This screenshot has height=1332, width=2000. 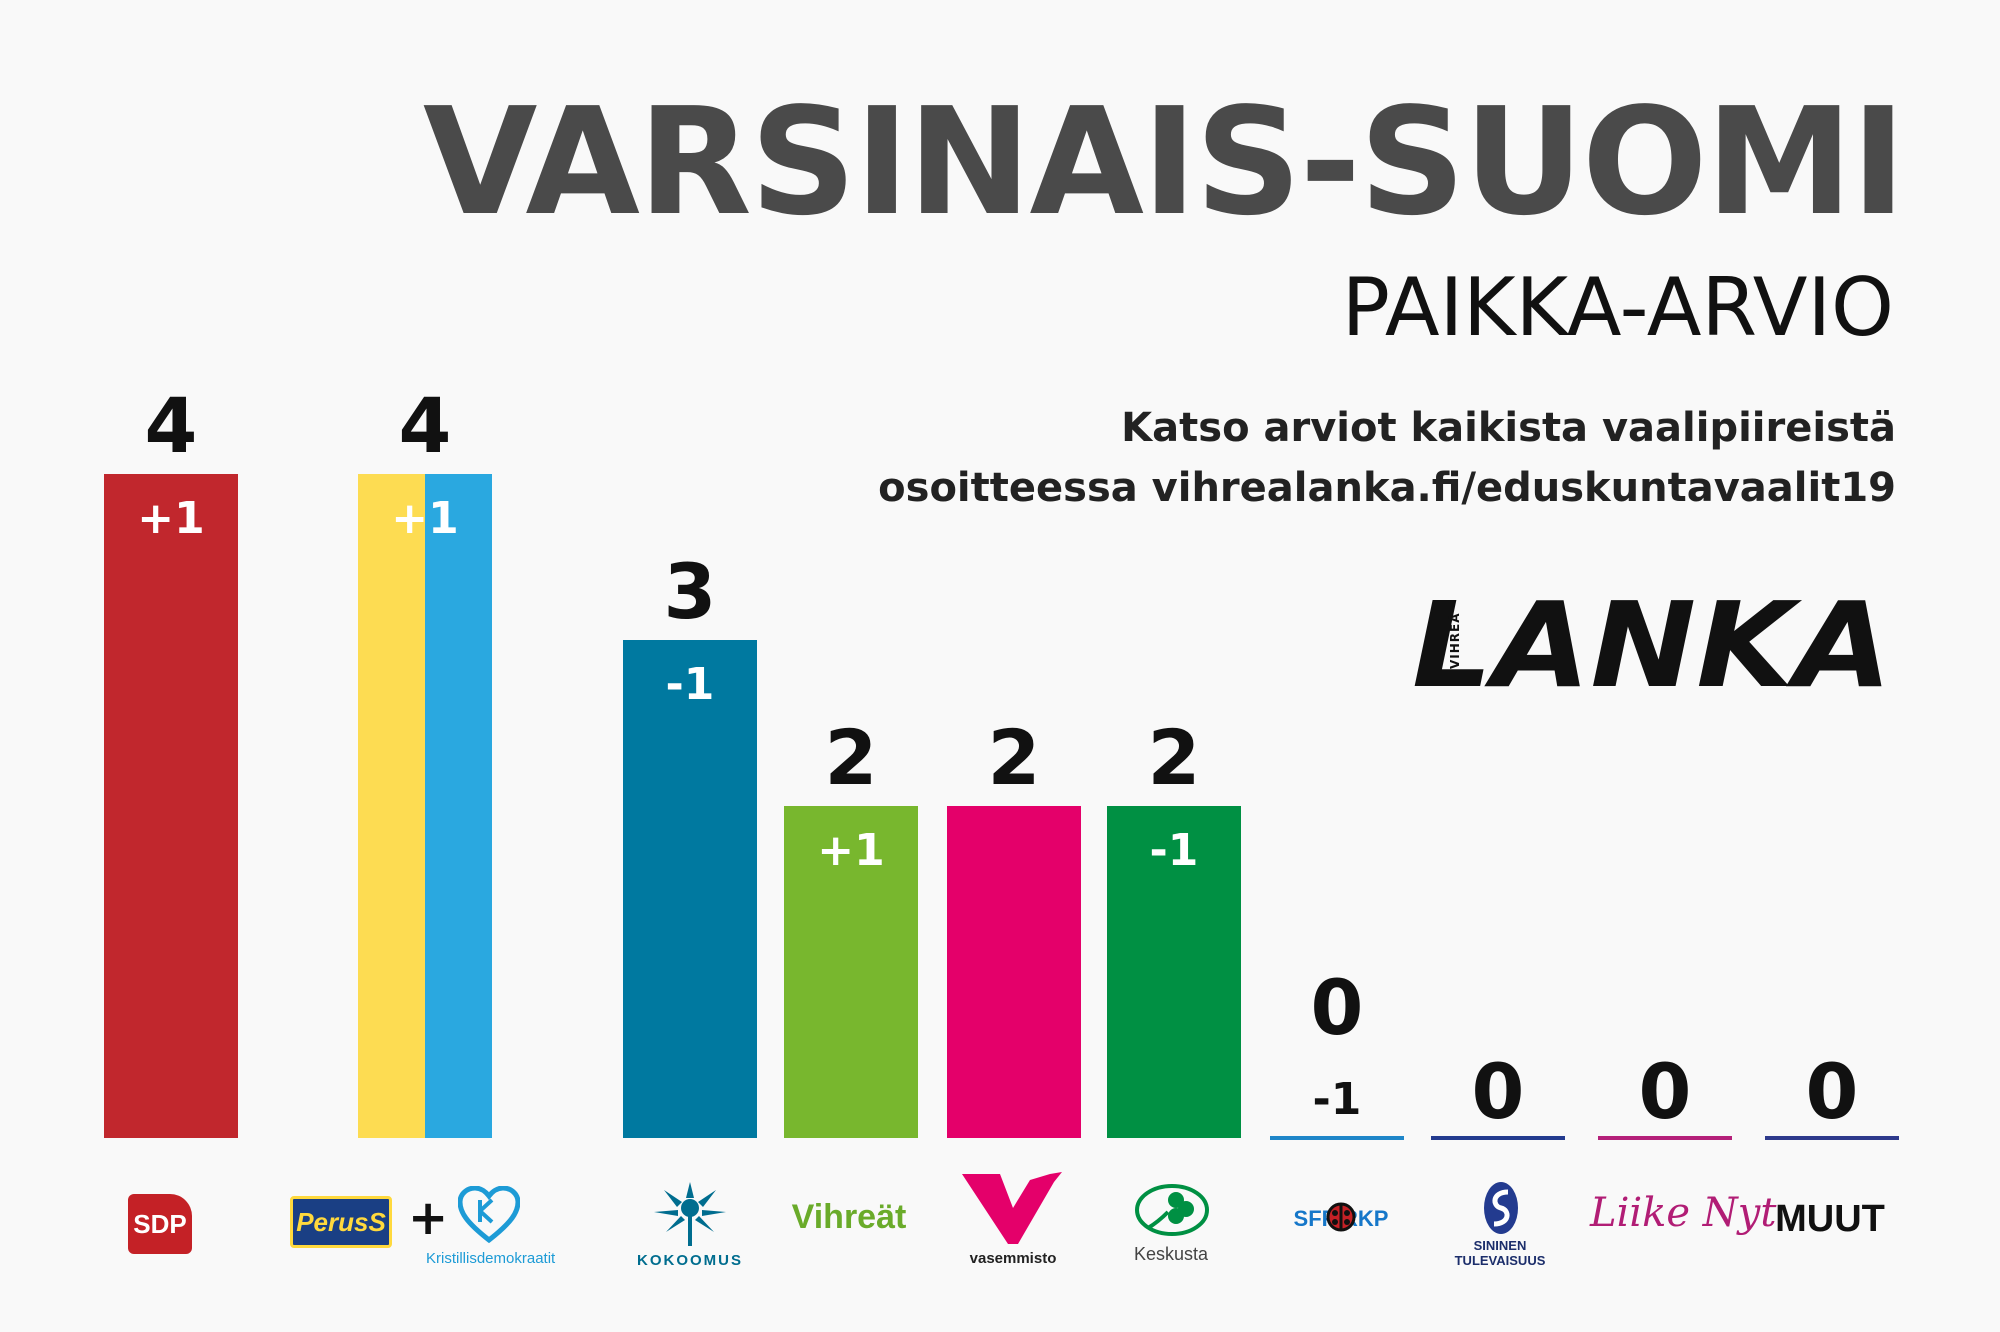 What do you see at coordinates (1508, 428) in the screenshot?
I see `info-note-line1: Katso arviot kaikista vaalipiireistä` at bounding box center [1508, 428].